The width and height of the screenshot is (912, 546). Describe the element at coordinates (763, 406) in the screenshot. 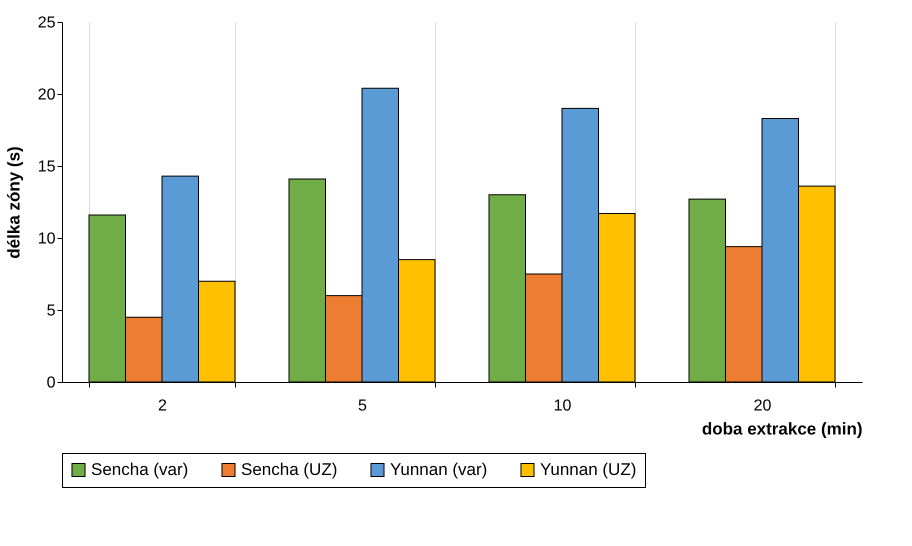

I see `x-tick-label: 20` at that location.